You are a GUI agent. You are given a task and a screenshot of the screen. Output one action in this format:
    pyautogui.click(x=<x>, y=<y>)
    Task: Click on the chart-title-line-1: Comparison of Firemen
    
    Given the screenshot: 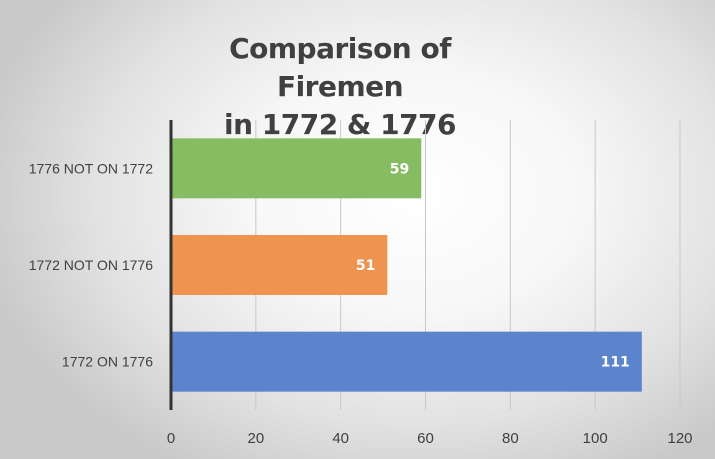 What is the action you would take?
    pyautogui.click(x=340, y=67)
    